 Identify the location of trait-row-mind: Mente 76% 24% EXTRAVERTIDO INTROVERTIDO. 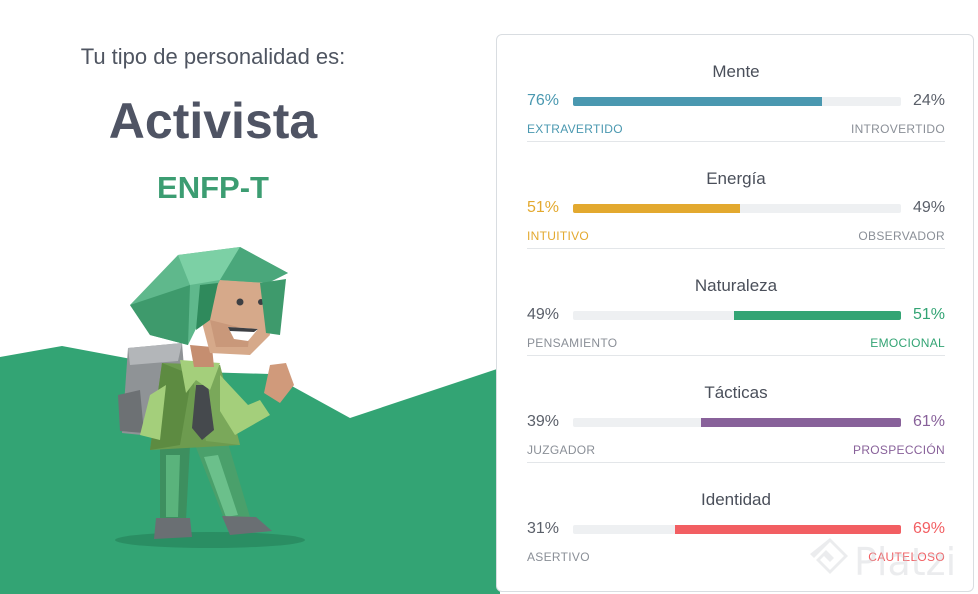
(736, 88).